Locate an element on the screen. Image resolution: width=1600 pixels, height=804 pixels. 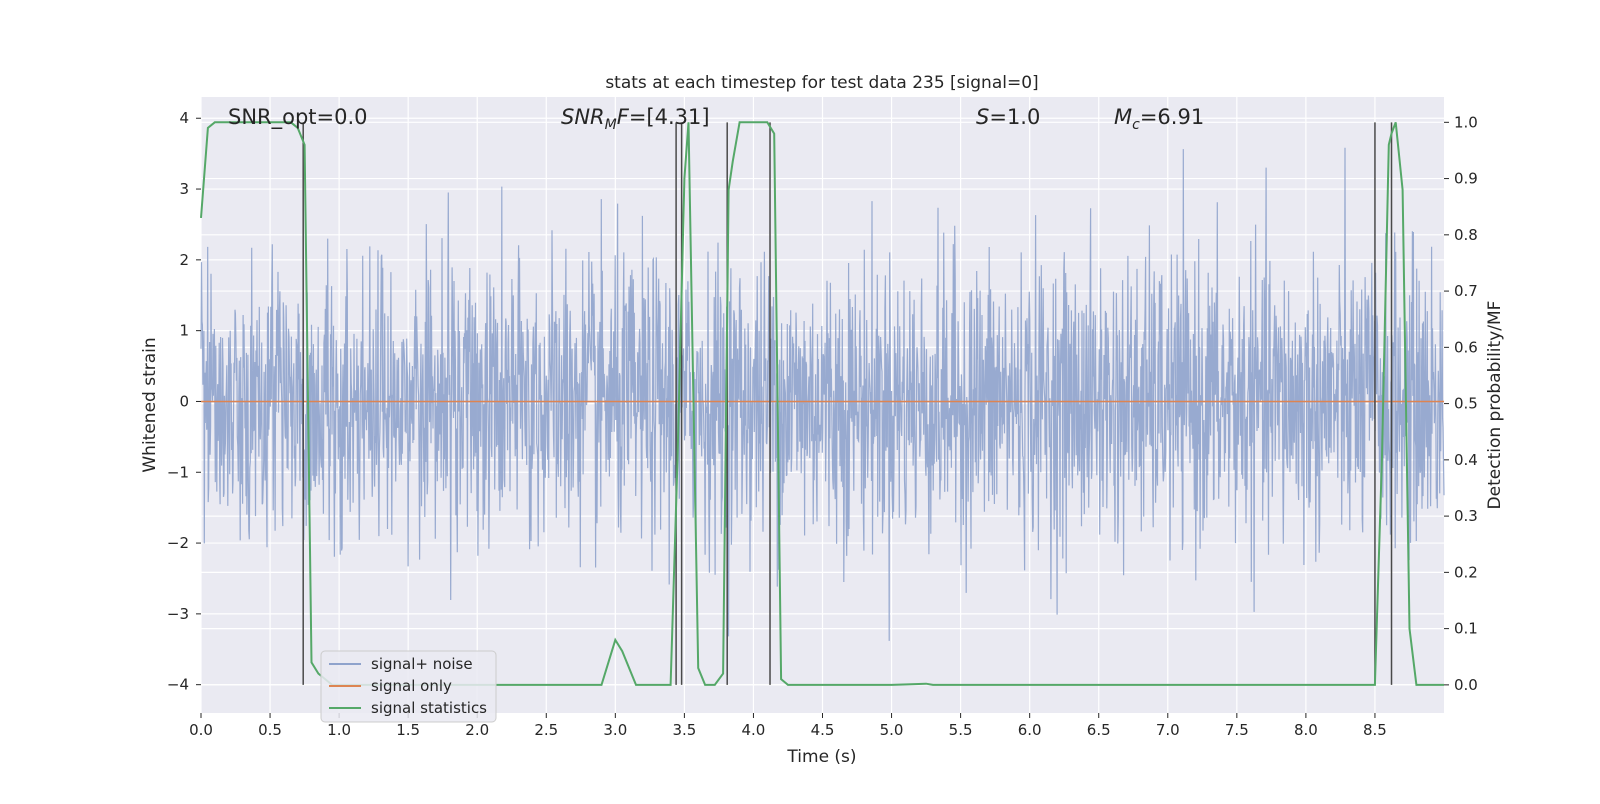
x-tick-label: 0.5 is located at coordinates (270, 730).